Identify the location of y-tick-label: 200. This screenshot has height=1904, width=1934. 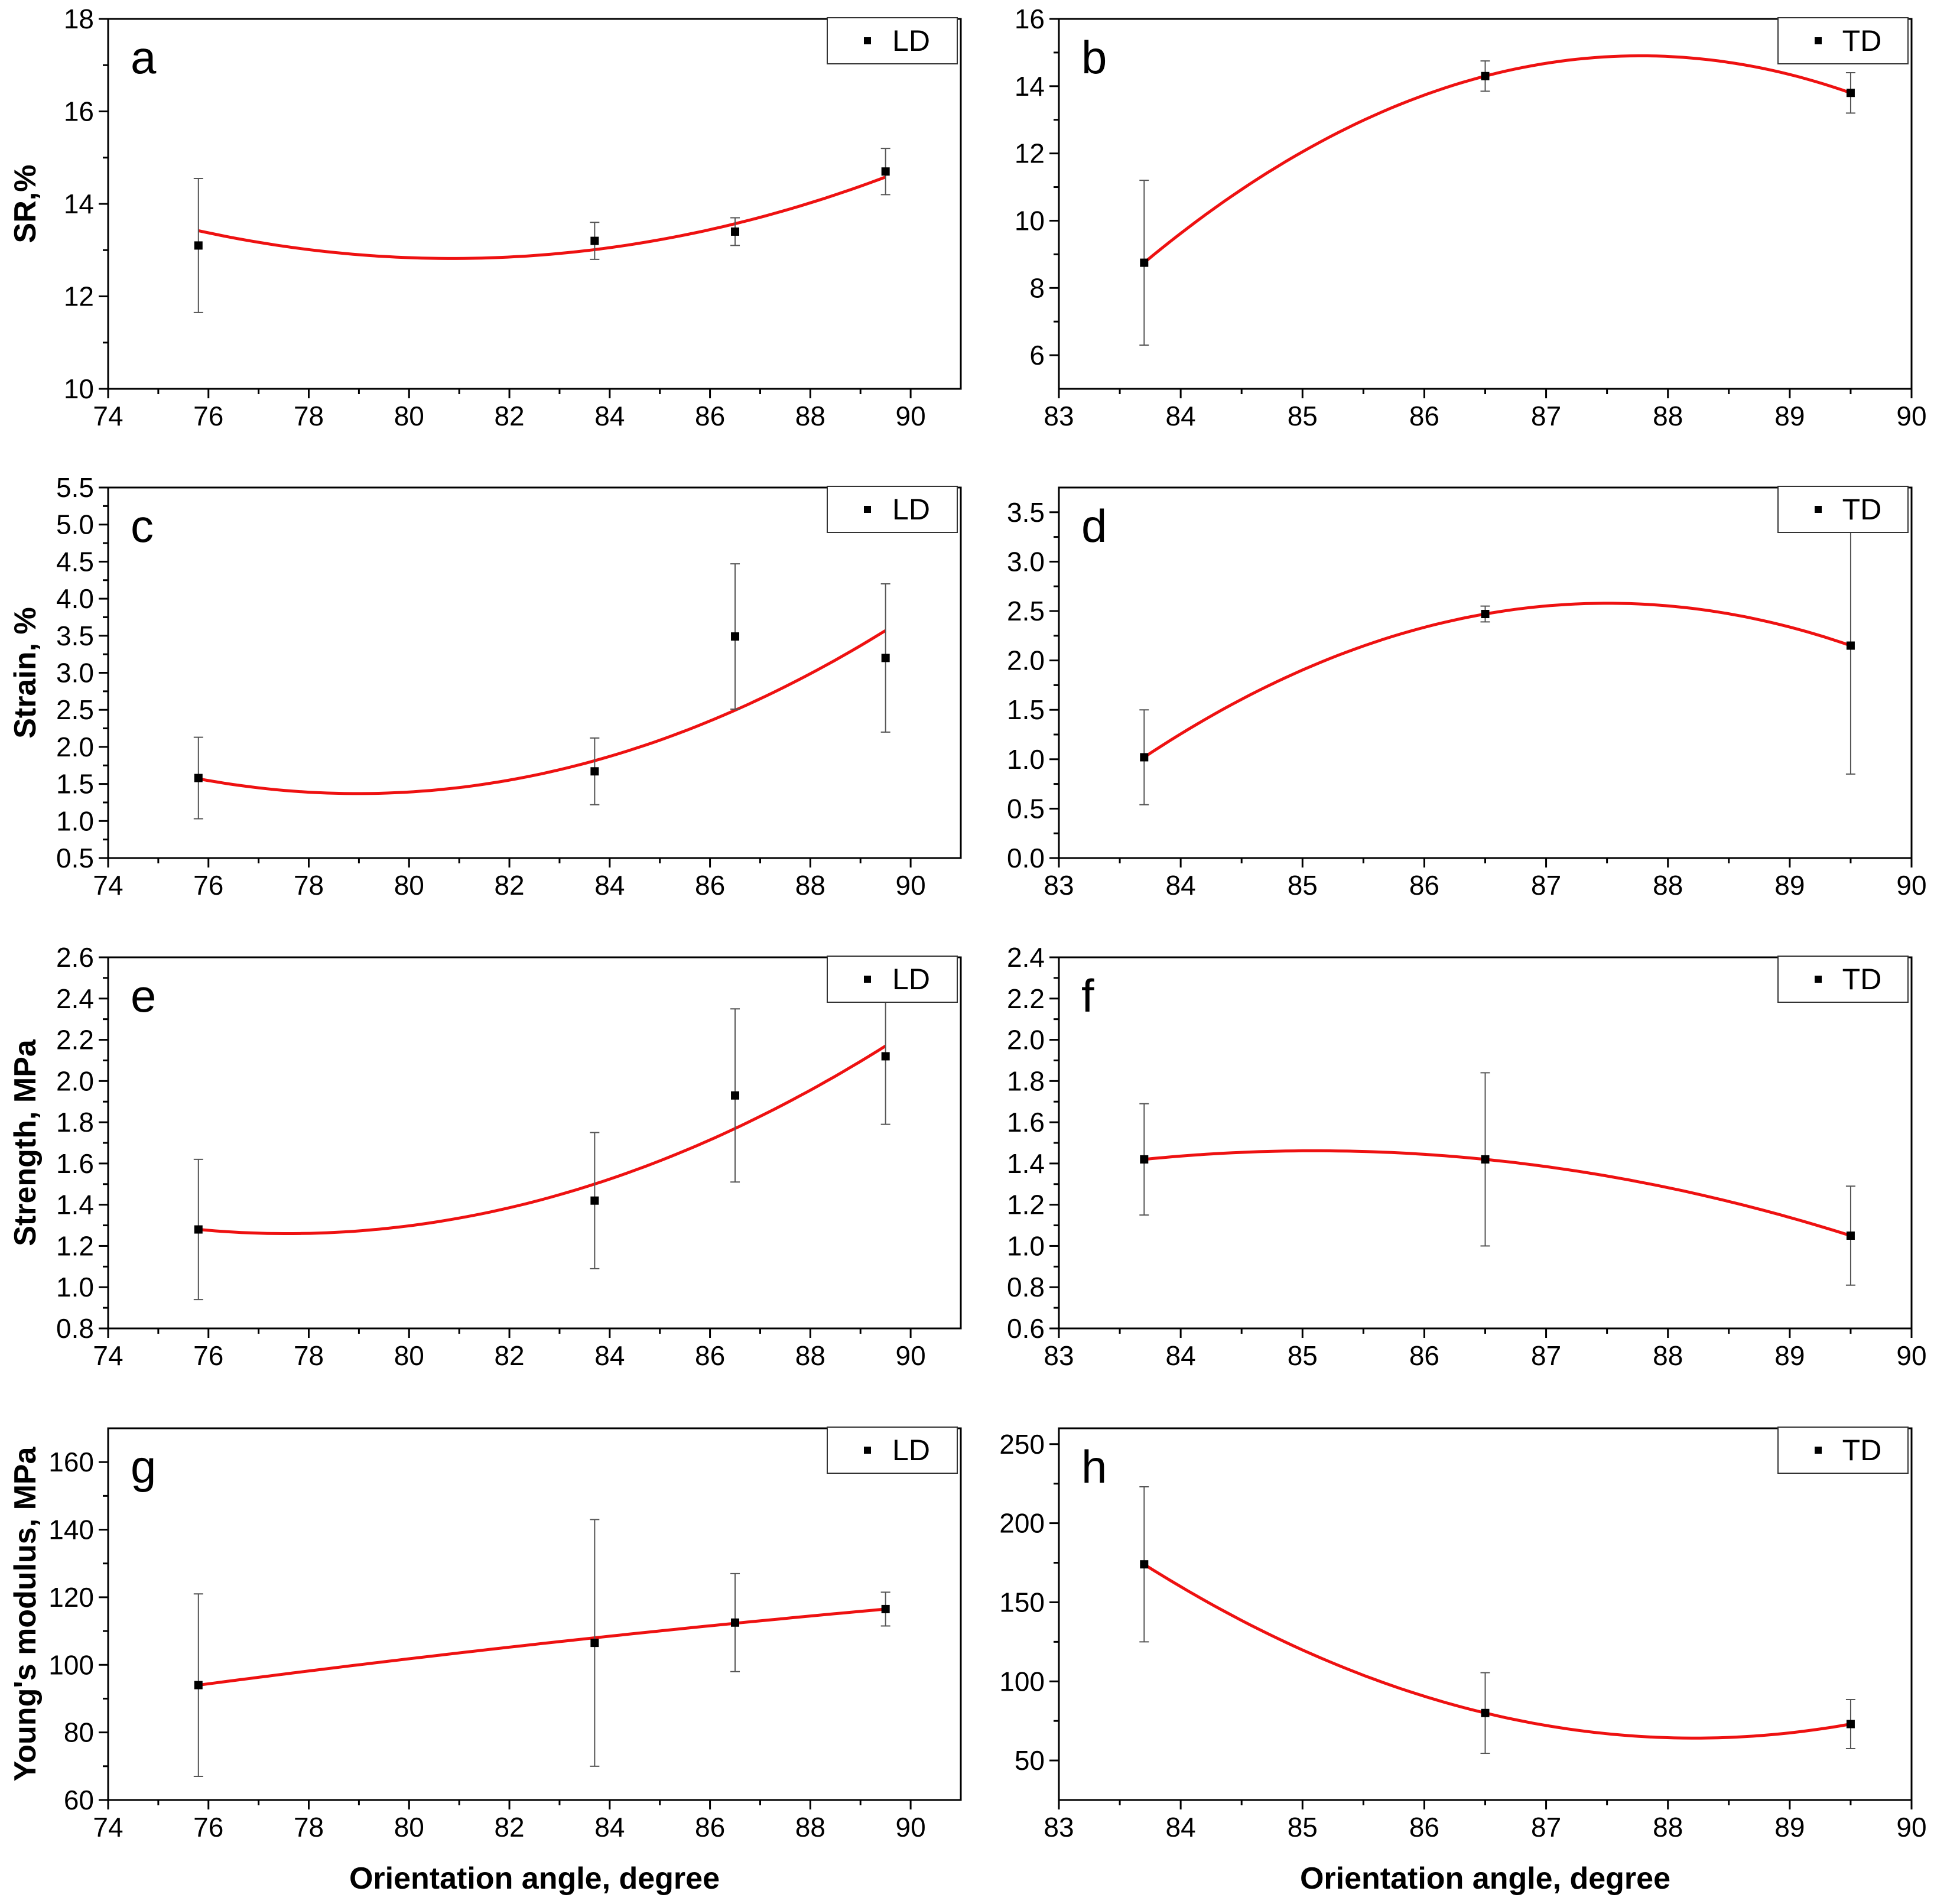
(1022, 1523).